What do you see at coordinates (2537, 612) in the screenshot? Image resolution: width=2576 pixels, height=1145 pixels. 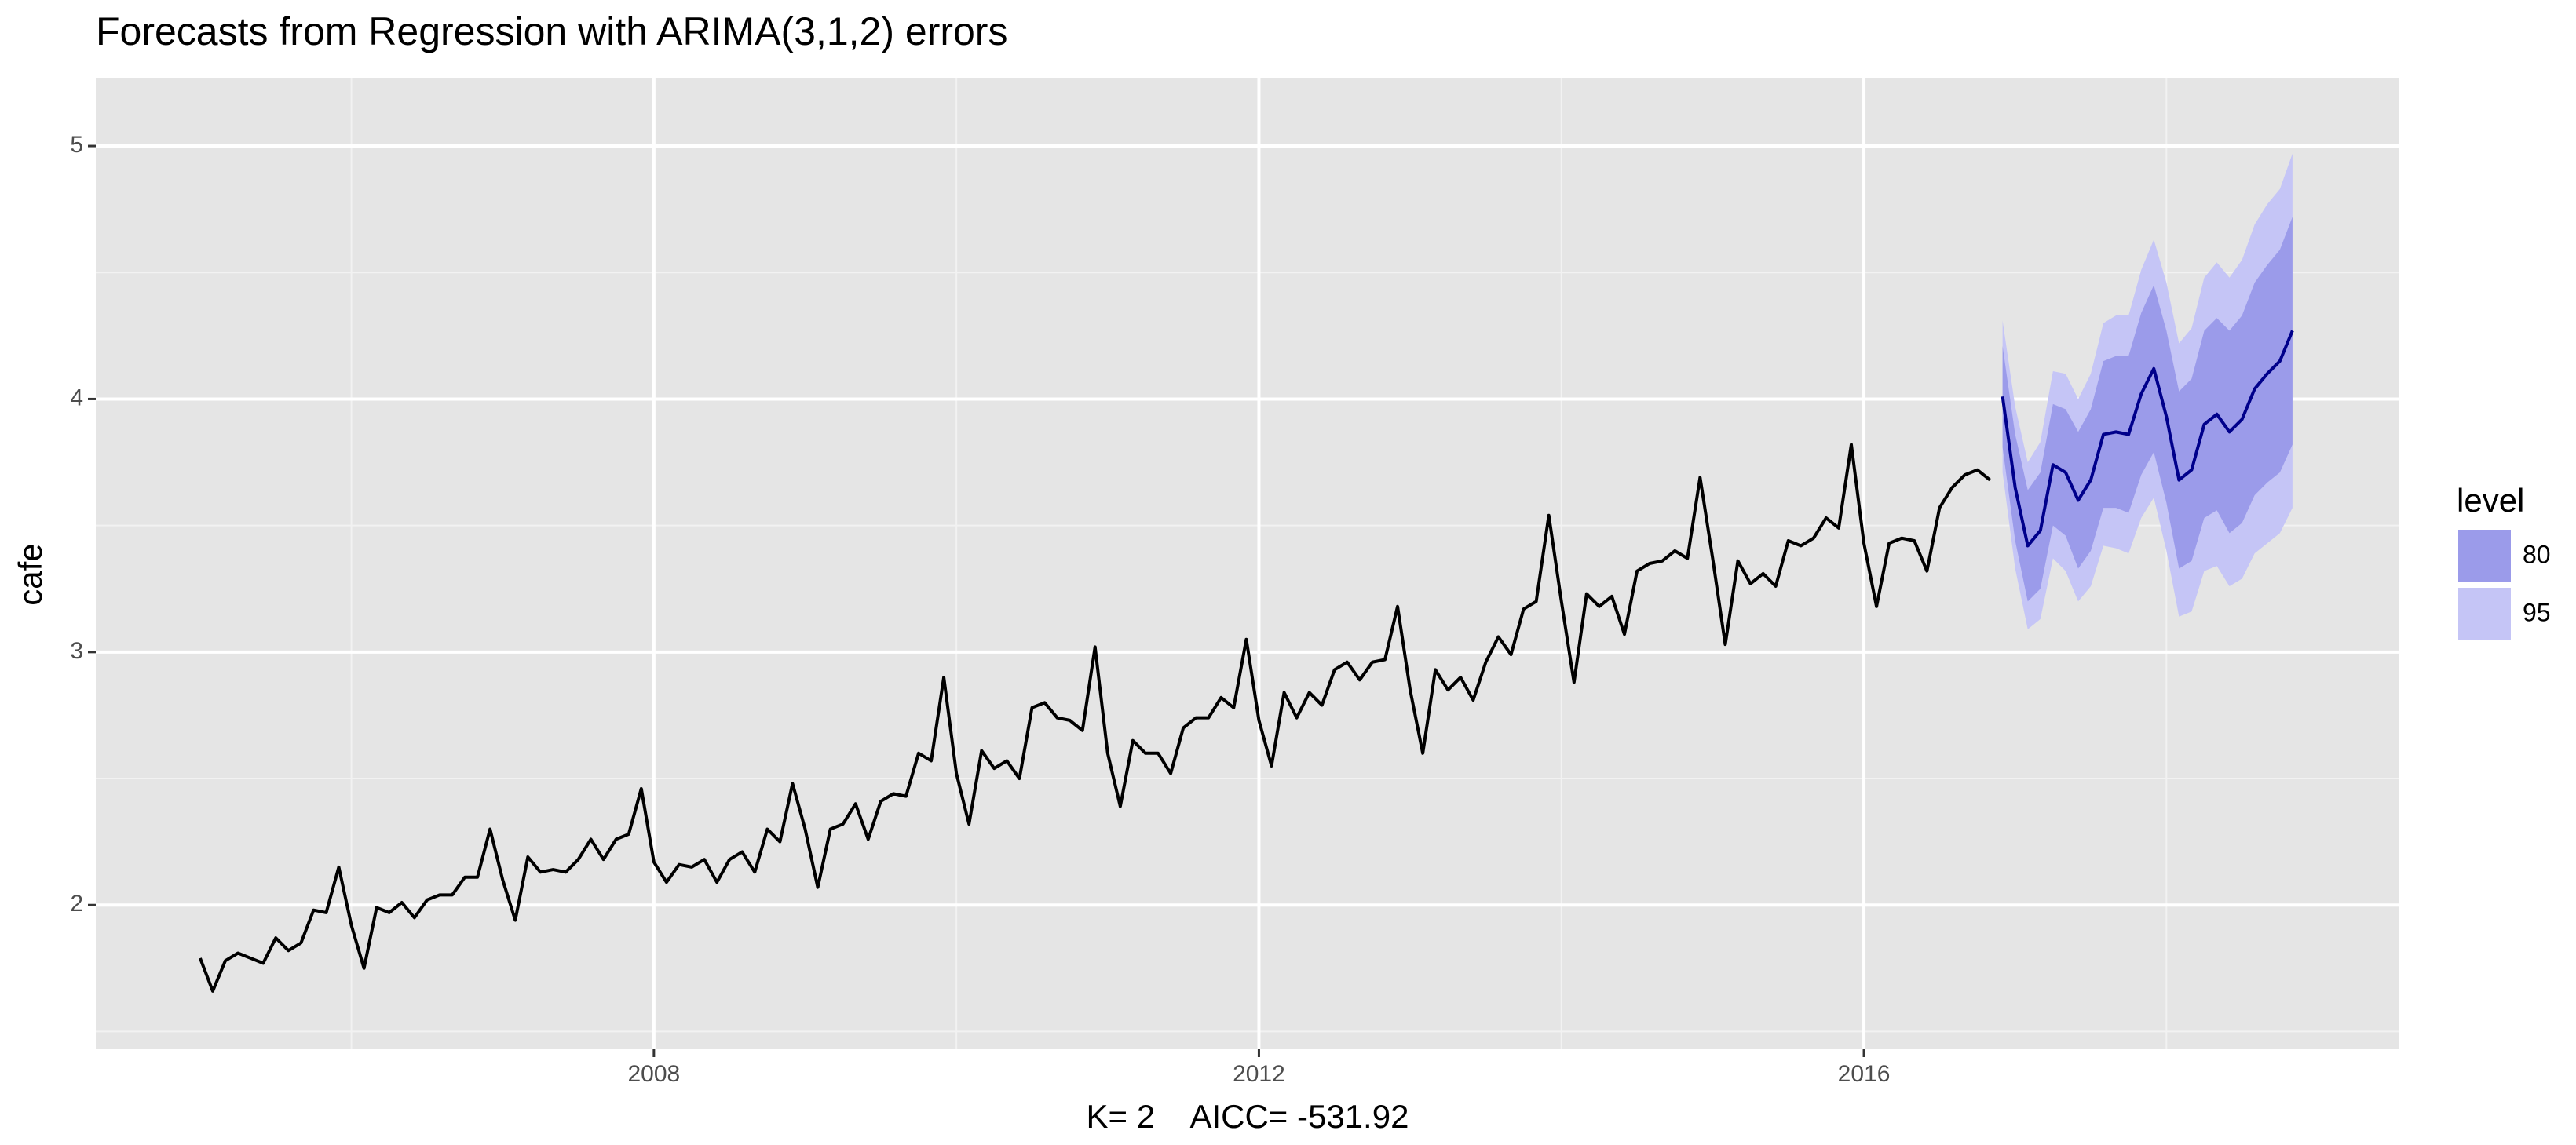 I see `legend-label: 95` at bounding box center [2537, 612].